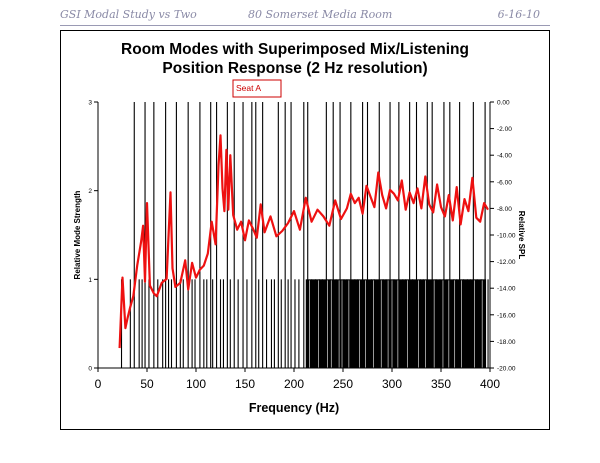  What do you see at coordinates (506, 369) in the screenshot?
I see `y2-tick-label-10: -20.00` at bounding box center [506, 369].